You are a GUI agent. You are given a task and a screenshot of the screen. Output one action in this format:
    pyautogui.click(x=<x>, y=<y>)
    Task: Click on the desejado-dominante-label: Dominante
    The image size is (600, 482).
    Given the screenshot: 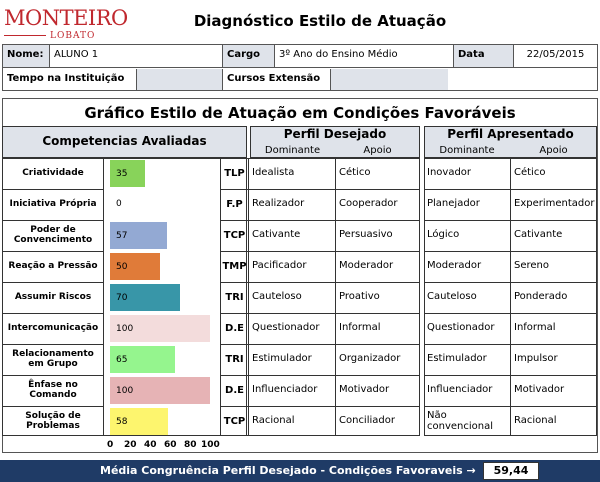 What is the action you would take?
    pyautogui.click(x=292, y=150)
    